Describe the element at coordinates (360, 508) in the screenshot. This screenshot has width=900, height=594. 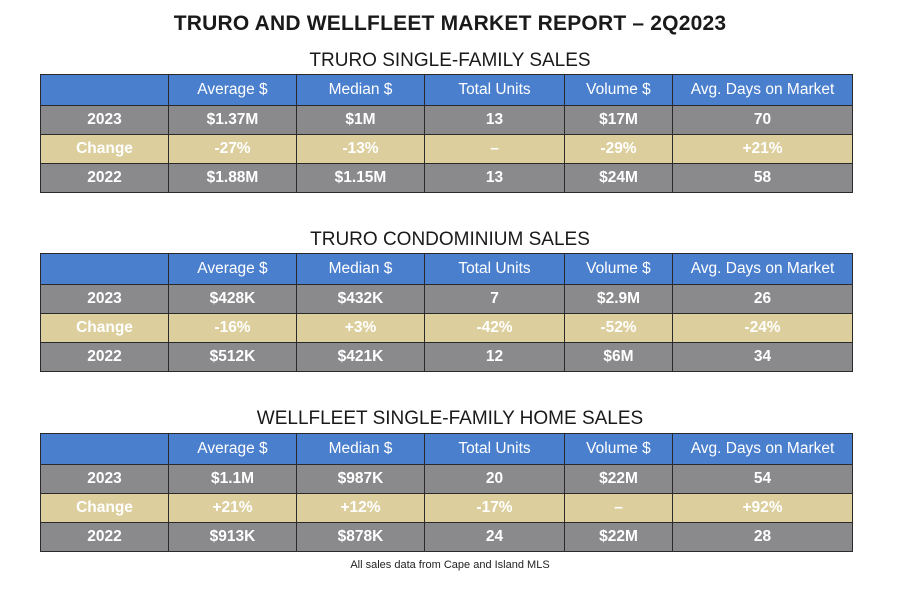
I see `cell-median: +12%` at that location.